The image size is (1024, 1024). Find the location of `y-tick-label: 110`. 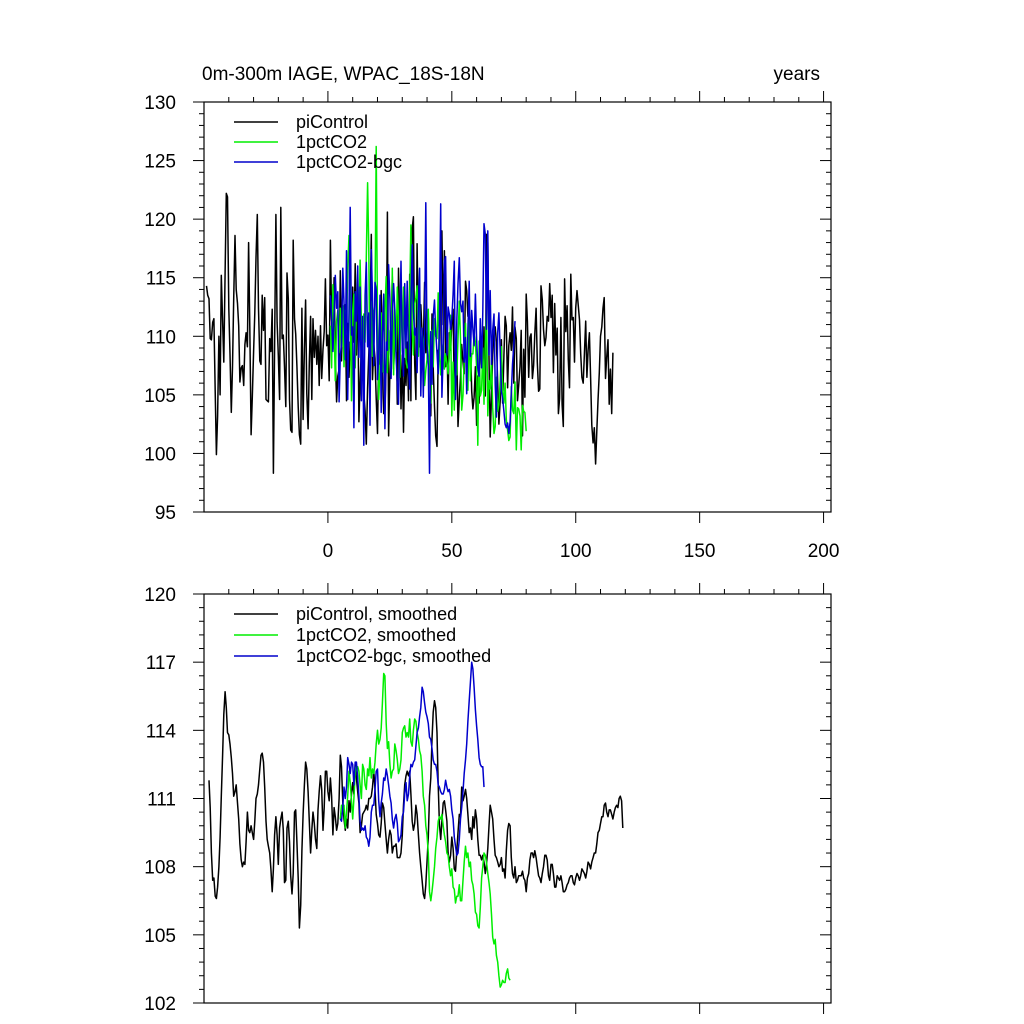

y-tick-label: 110 is located at coordinates (161, 337).